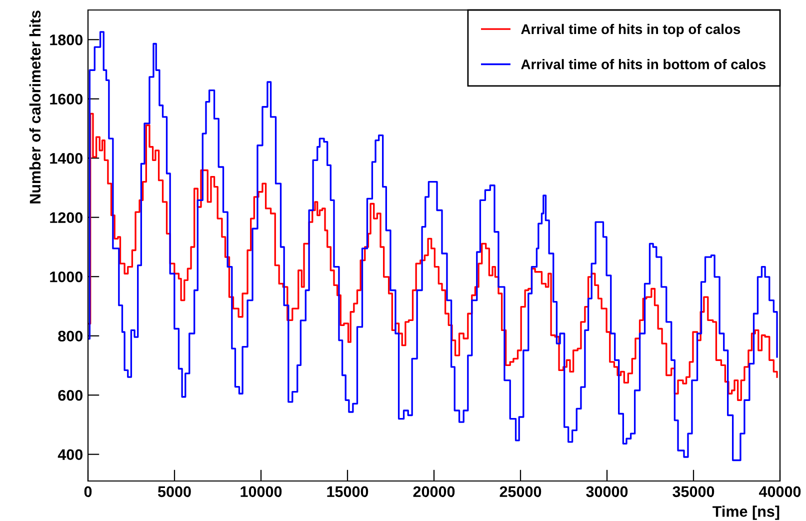  What do you see at coordinates (66, 158) in the screenshot?
I see `y-tick-label: 1400` at bounding box center [66, 158].